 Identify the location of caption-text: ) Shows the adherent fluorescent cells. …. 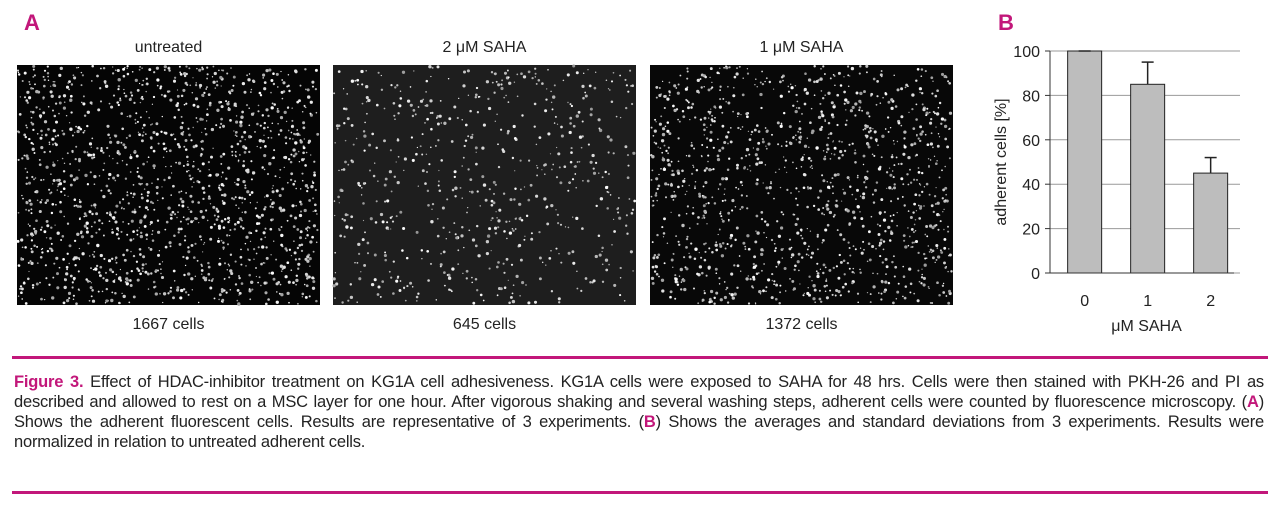
(639, 412).